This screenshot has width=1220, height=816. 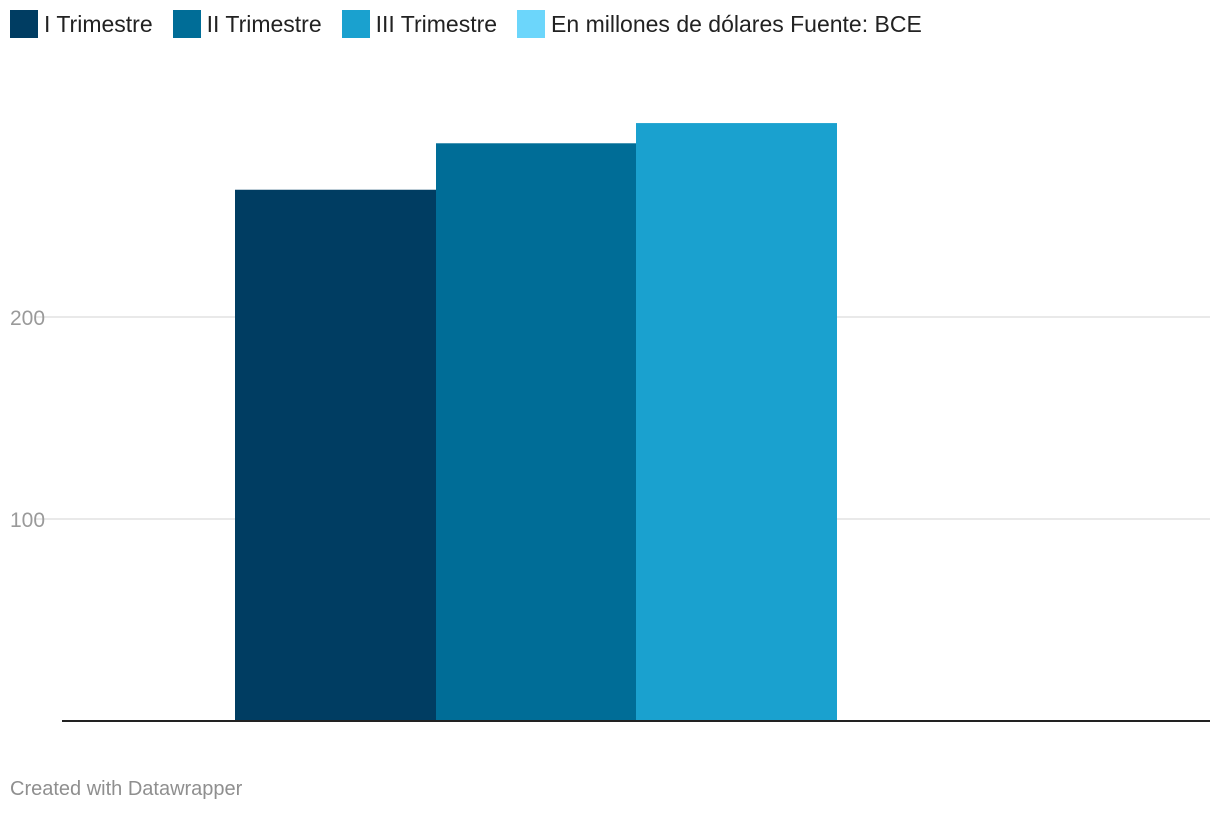 I want to click on legend-item-ii-trimestre: II Trimestre, so click(x=247, y=24).